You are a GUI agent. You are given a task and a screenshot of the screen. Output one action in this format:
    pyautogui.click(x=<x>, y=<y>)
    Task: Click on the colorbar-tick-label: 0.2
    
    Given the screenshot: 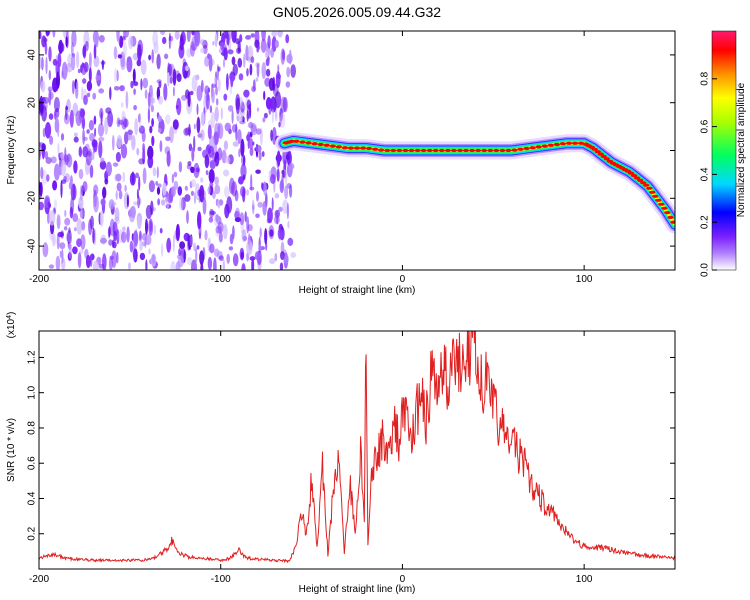 What is the action you would take?
    pyautogui.click(x=705, y=222)
    